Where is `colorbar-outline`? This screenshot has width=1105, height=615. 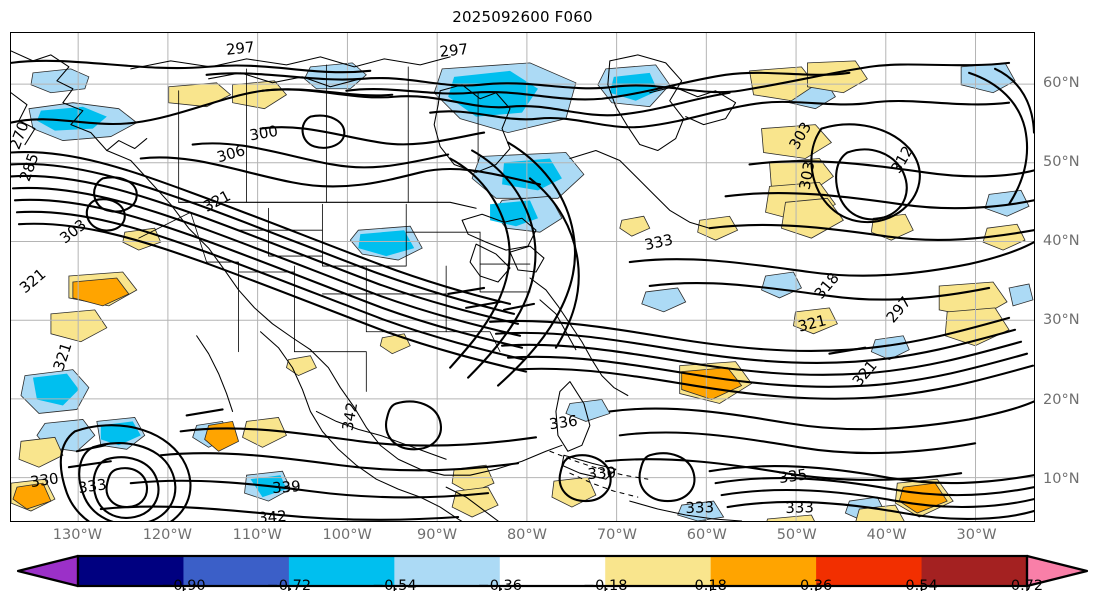 colorbar-outline is located at coordinates (552, 571).